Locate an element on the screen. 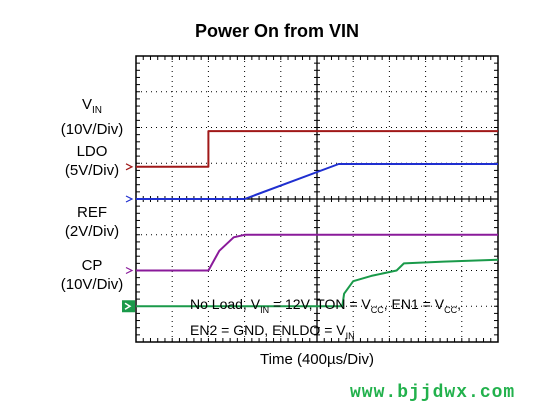 The height and width of the screenshot is (409, 554). cp-scale: (10V/Div) is located at coordinates (92, 284).